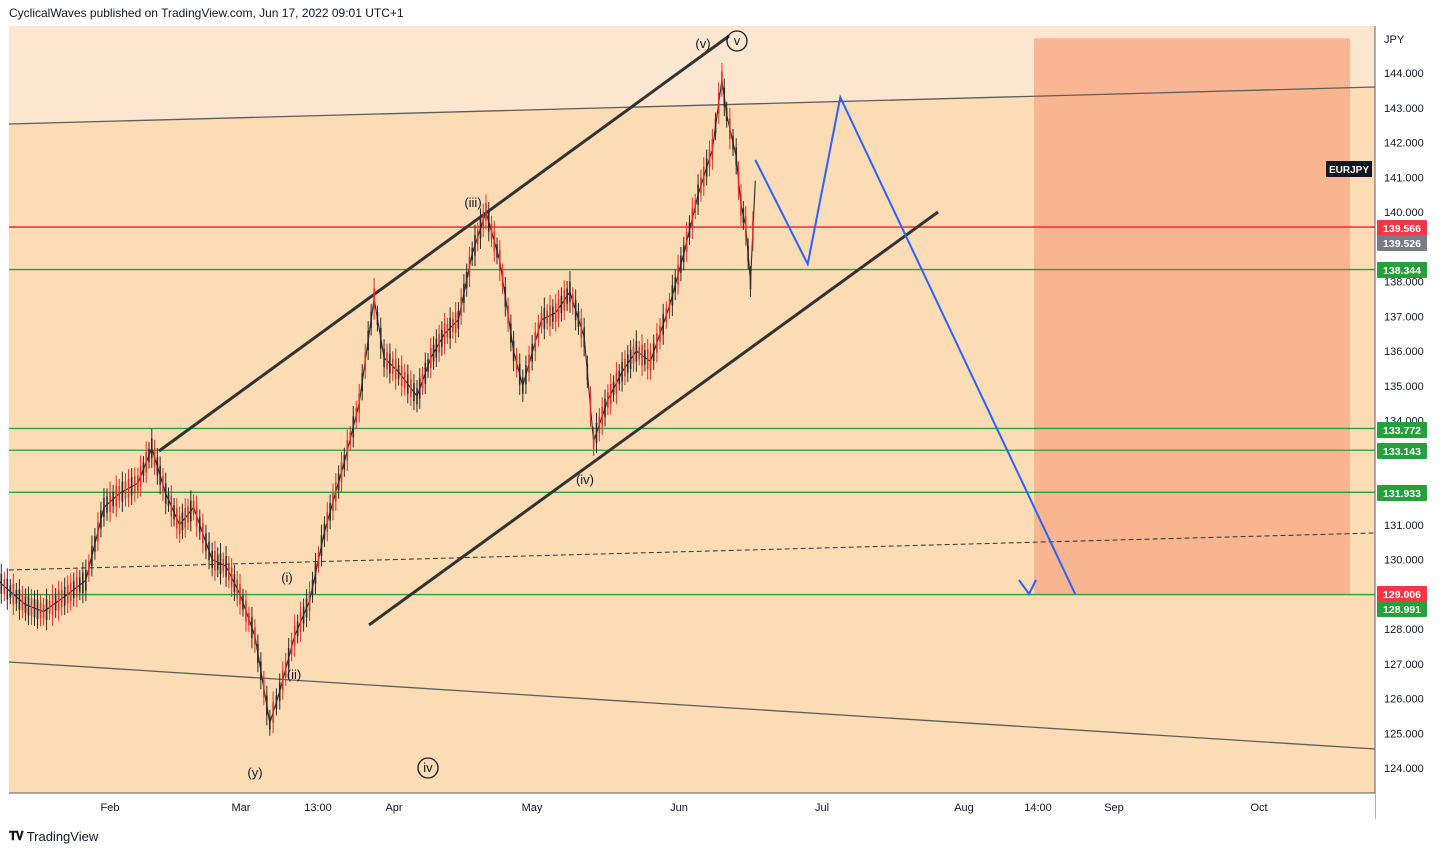 Image resolution: width=1440 pixels, height=861 pixels. I want to click on x-tick-label: Sep, so click(1114, 808).